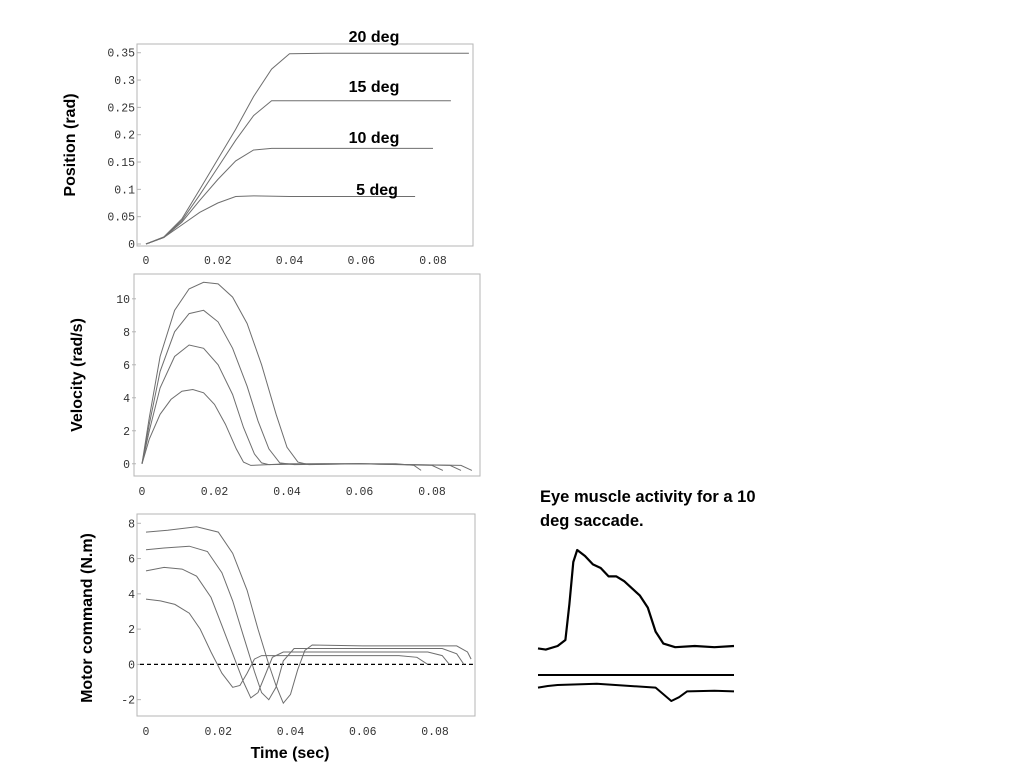 This screenshot has width=1024, height=768. Describe the element at coordinates (636, 692) in the screenshot. I see `emg-antagonist-trace` at that location.